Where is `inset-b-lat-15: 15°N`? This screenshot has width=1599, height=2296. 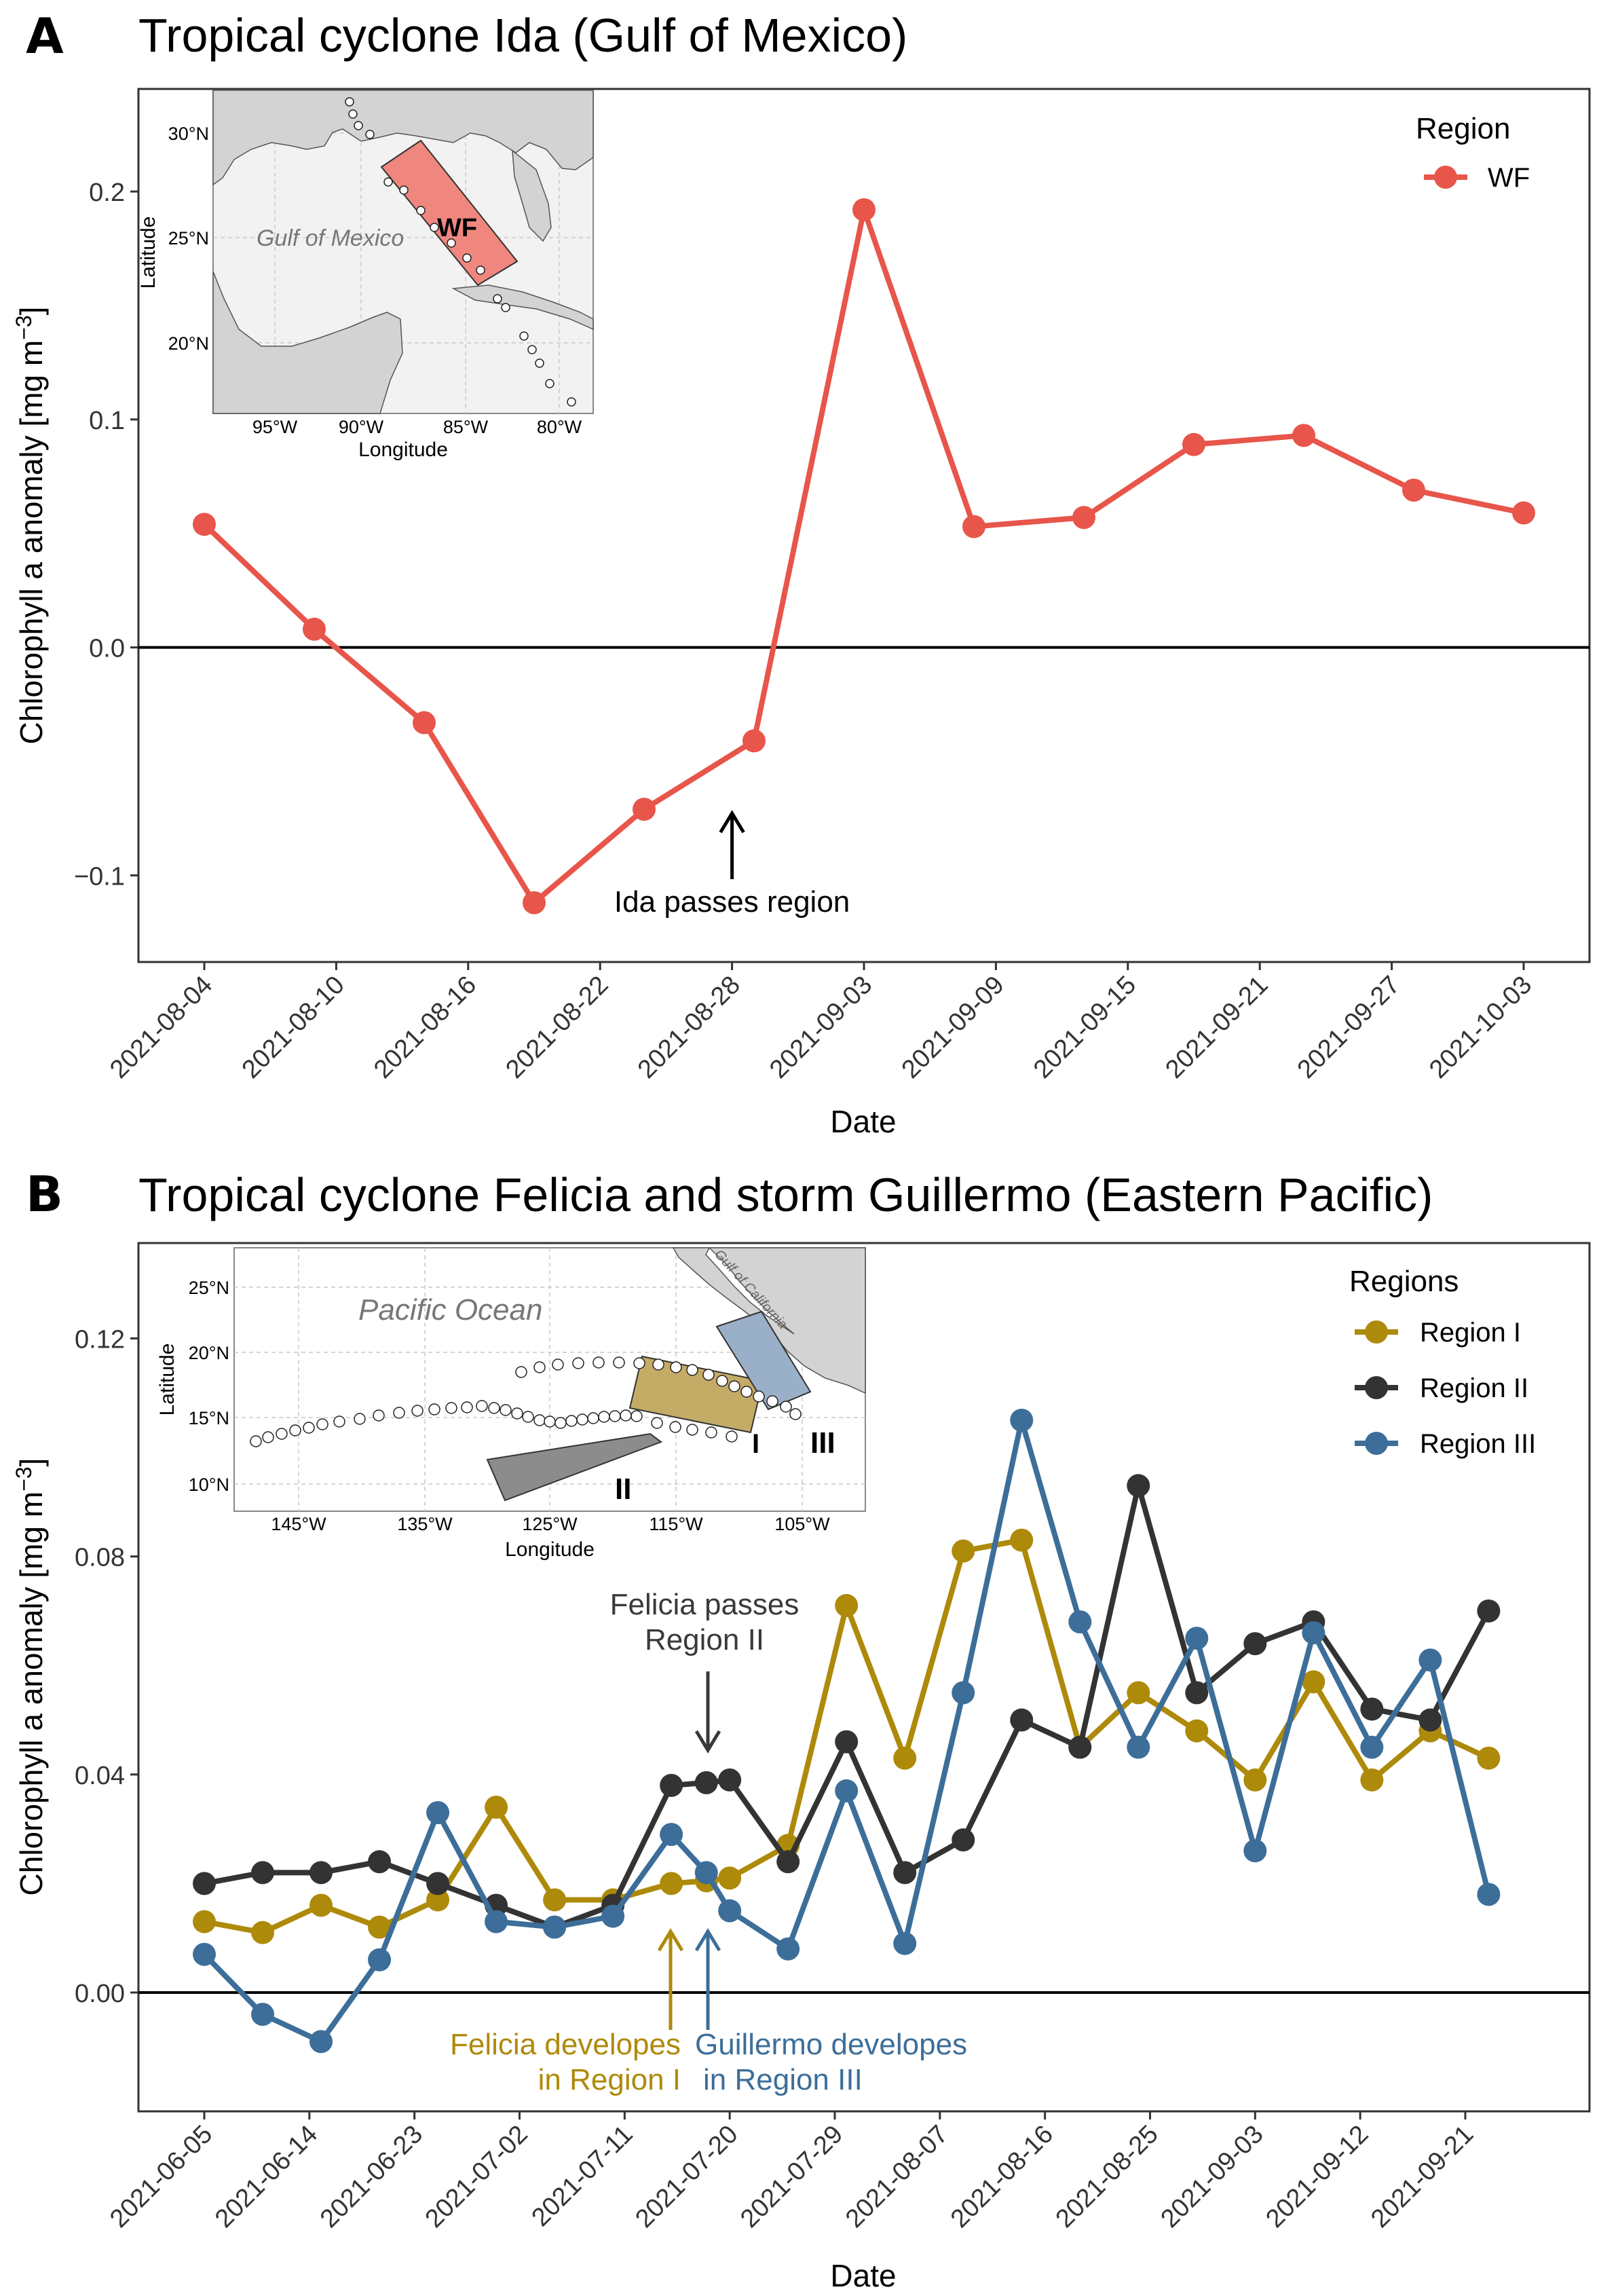 inset-b-lat-15: 15°N is located at coordinates (209, 1418).